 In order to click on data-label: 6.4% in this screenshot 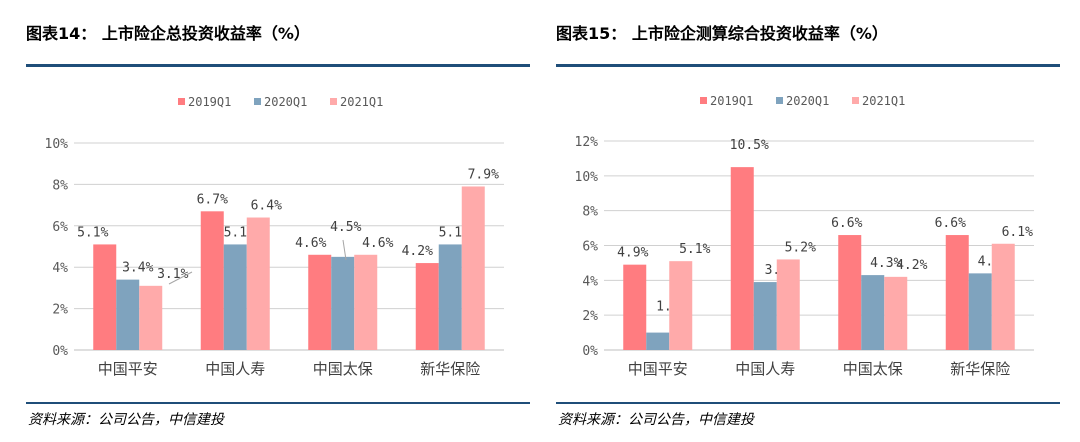, I will do `click(266, 206)`.